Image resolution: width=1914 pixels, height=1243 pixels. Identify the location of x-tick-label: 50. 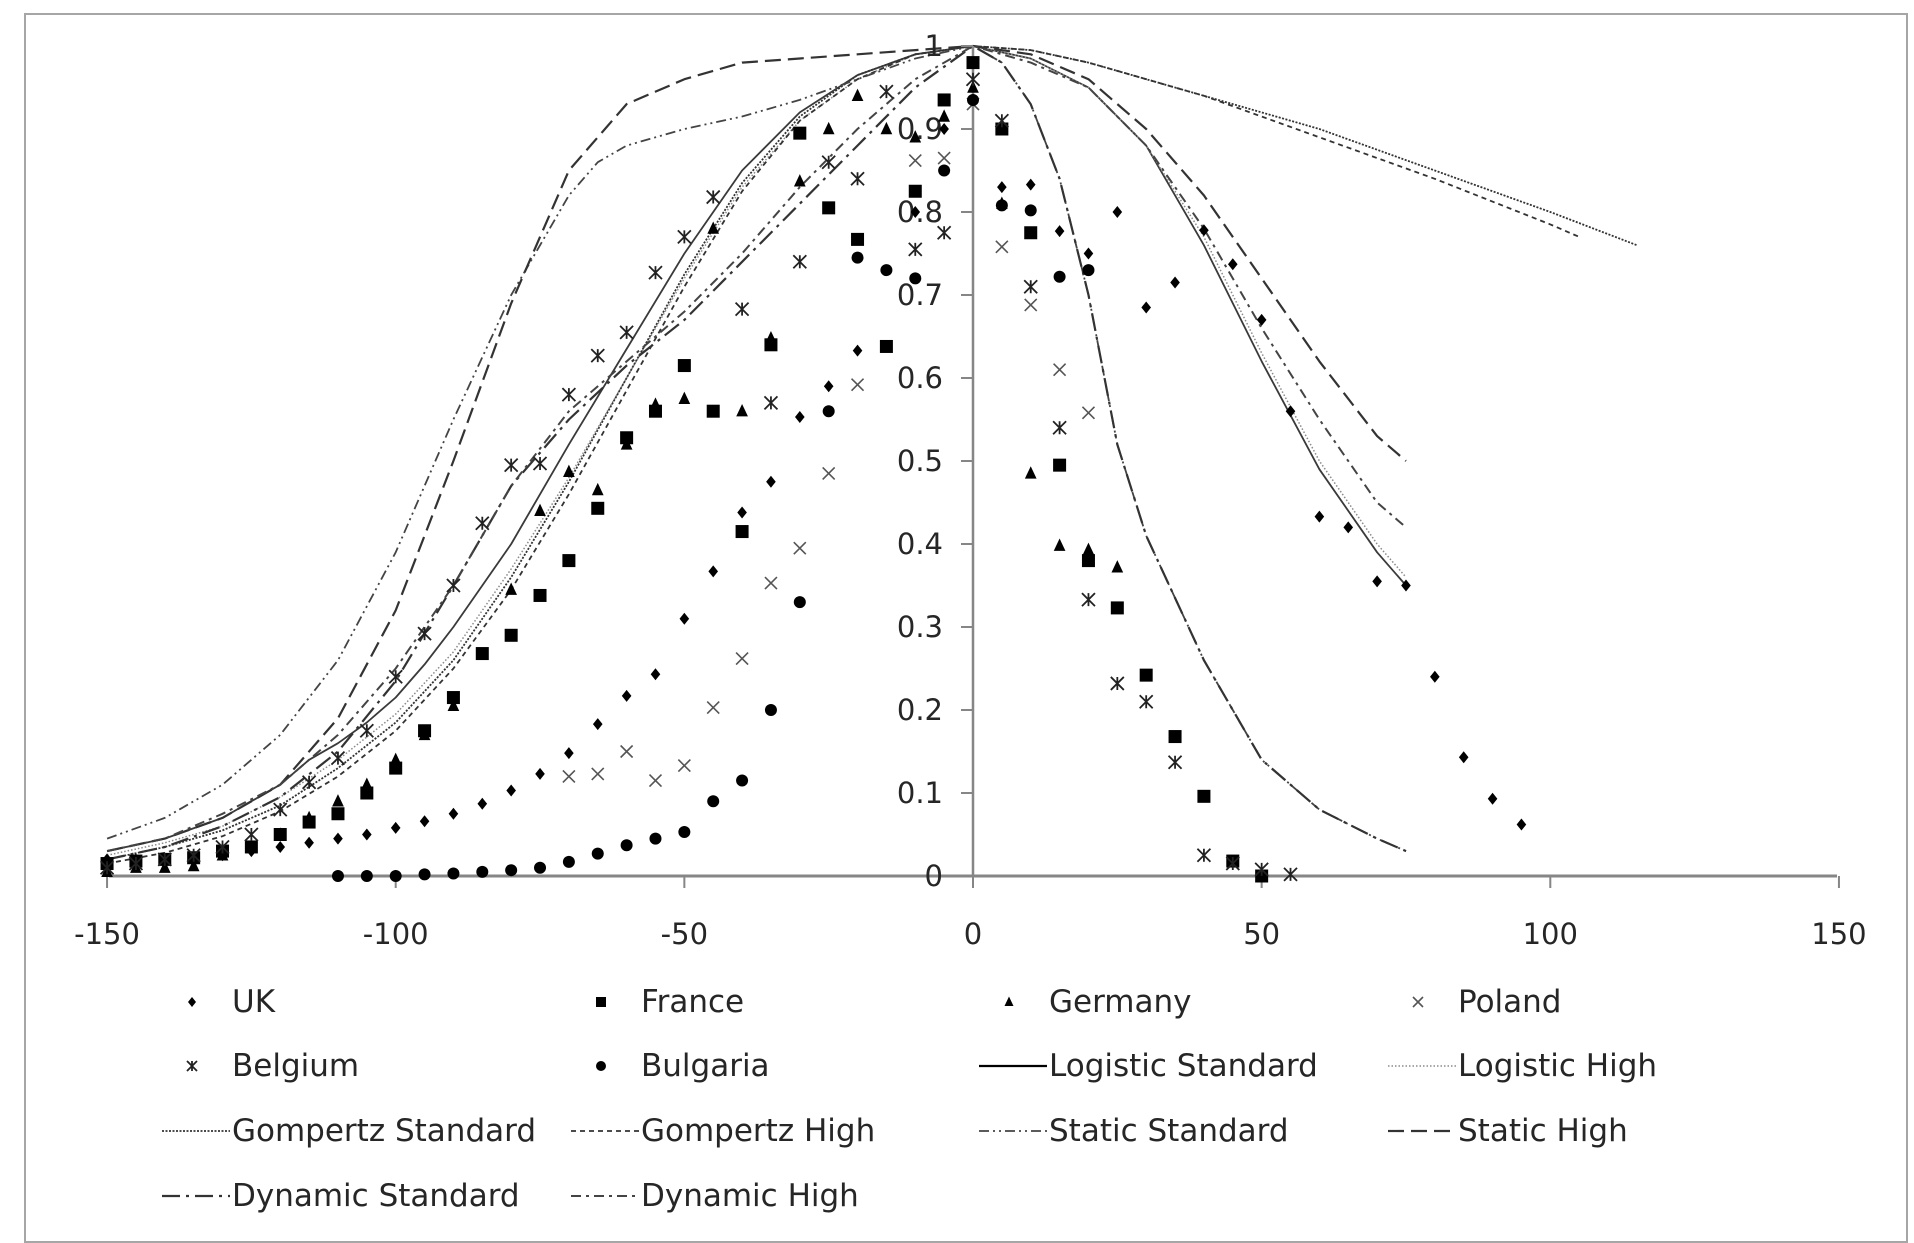
(1261, 934).